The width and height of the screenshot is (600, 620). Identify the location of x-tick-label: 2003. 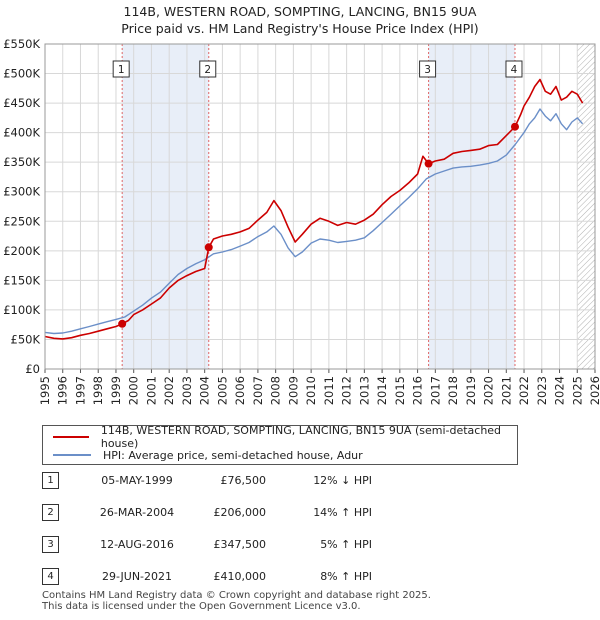
(187, 390).